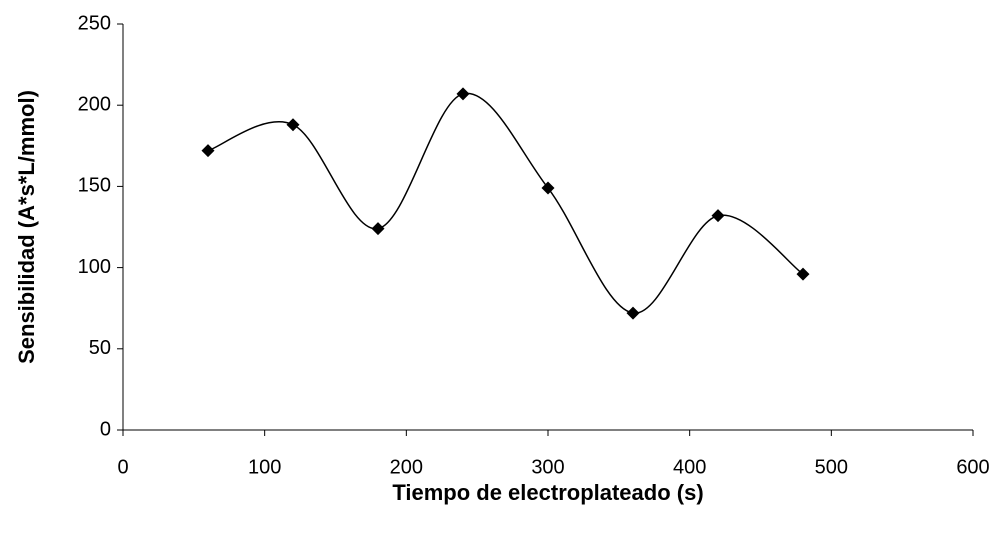  What do you see at coordinates (94, 267) in the screenshot?
I see `y-tick-label: 100` at bounding box center [94, 267].